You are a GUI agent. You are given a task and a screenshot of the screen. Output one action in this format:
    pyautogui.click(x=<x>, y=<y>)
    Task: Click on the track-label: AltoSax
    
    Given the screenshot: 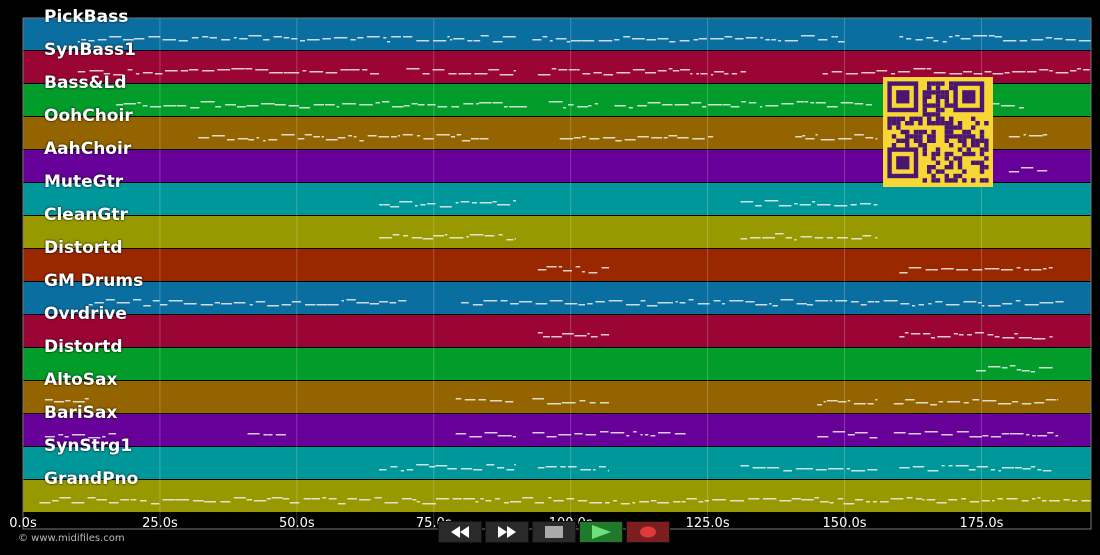 What is the action you would take?
    pyautogui.click(x=81, y=380)
    